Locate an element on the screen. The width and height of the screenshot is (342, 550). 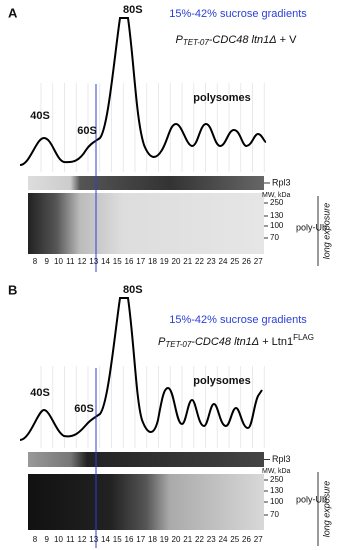
genotype: PTET-07-CDC48 ltn1Δ + Ltn1FLAG is located at coordinates (236, 341).